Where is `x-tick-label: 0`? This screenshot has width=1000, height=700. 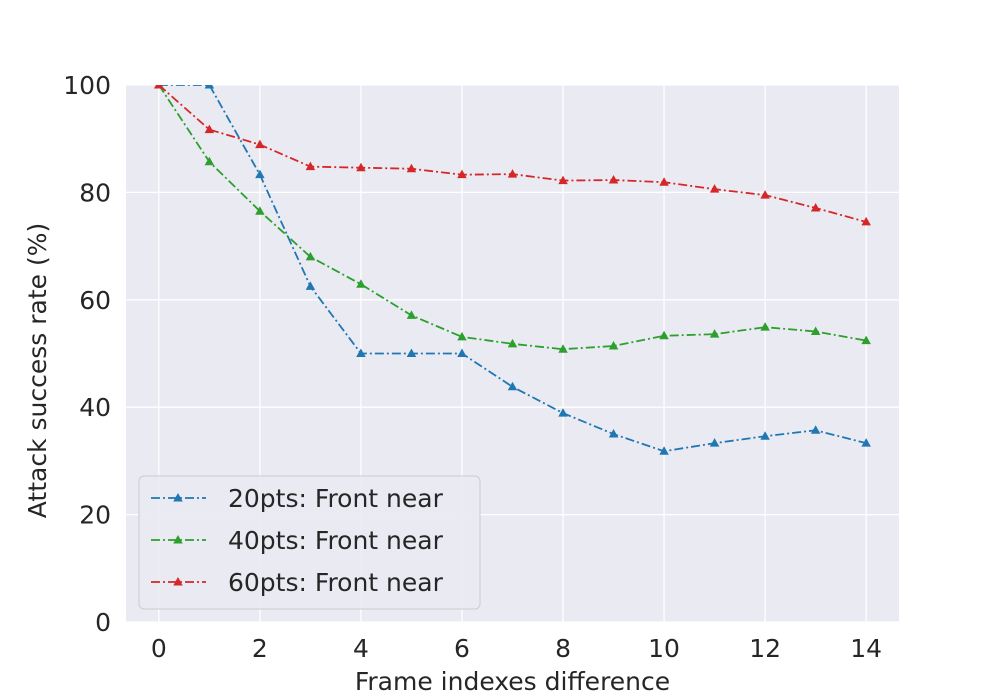
x-tick-label: 0 is located at coordinates (159, 648).